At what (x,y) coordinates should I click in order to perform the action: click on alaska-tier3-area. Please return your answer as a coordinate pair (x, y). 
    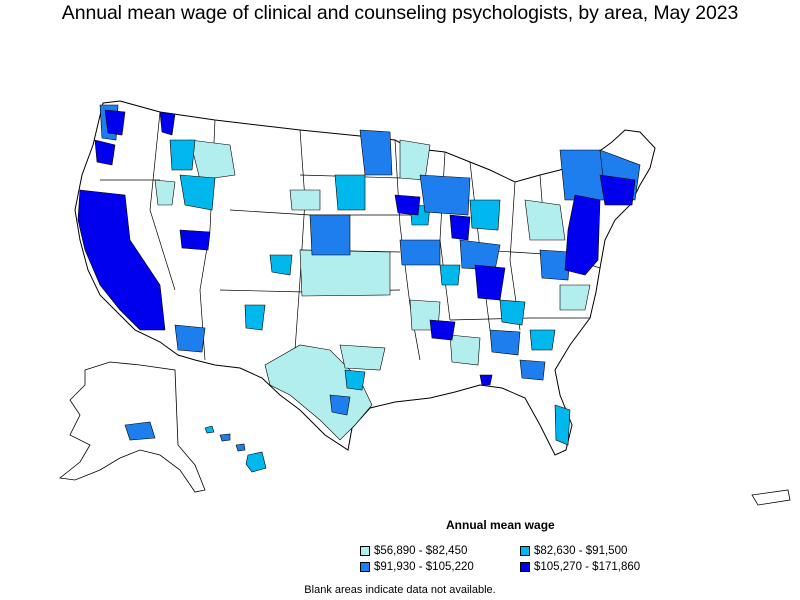
    Looking at the image, I should click on (140, 431).